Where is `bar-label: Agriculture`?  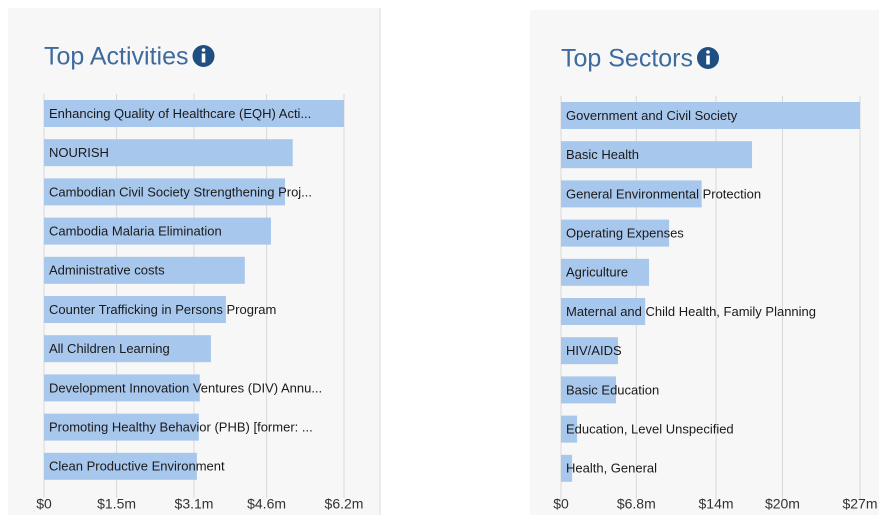
bar-label: Agriculture is located at coordinates (597, 272).